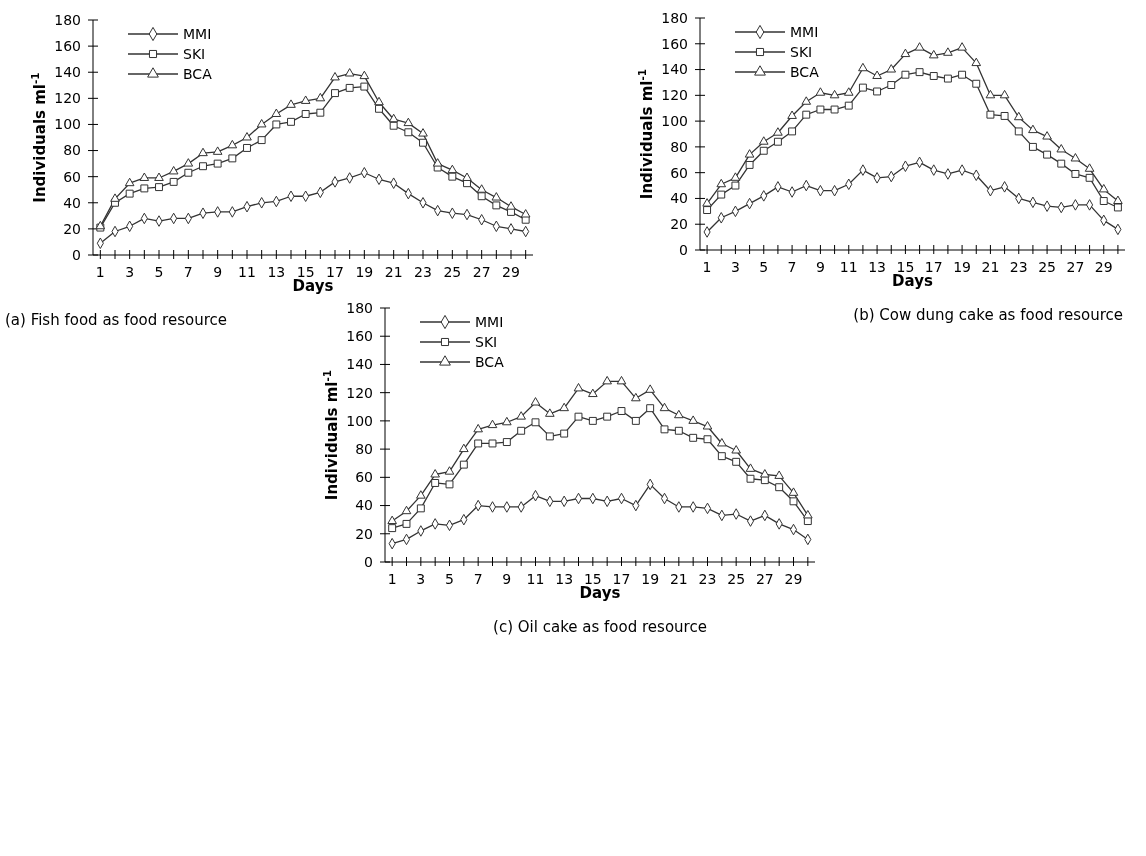 The width and height of the screenshot is (1146, 856). What do you see at coordinates (988, 315) in the screenshot?
I see `text: (b) Cow dung cake as food resource` at bounding box center [988, 315].